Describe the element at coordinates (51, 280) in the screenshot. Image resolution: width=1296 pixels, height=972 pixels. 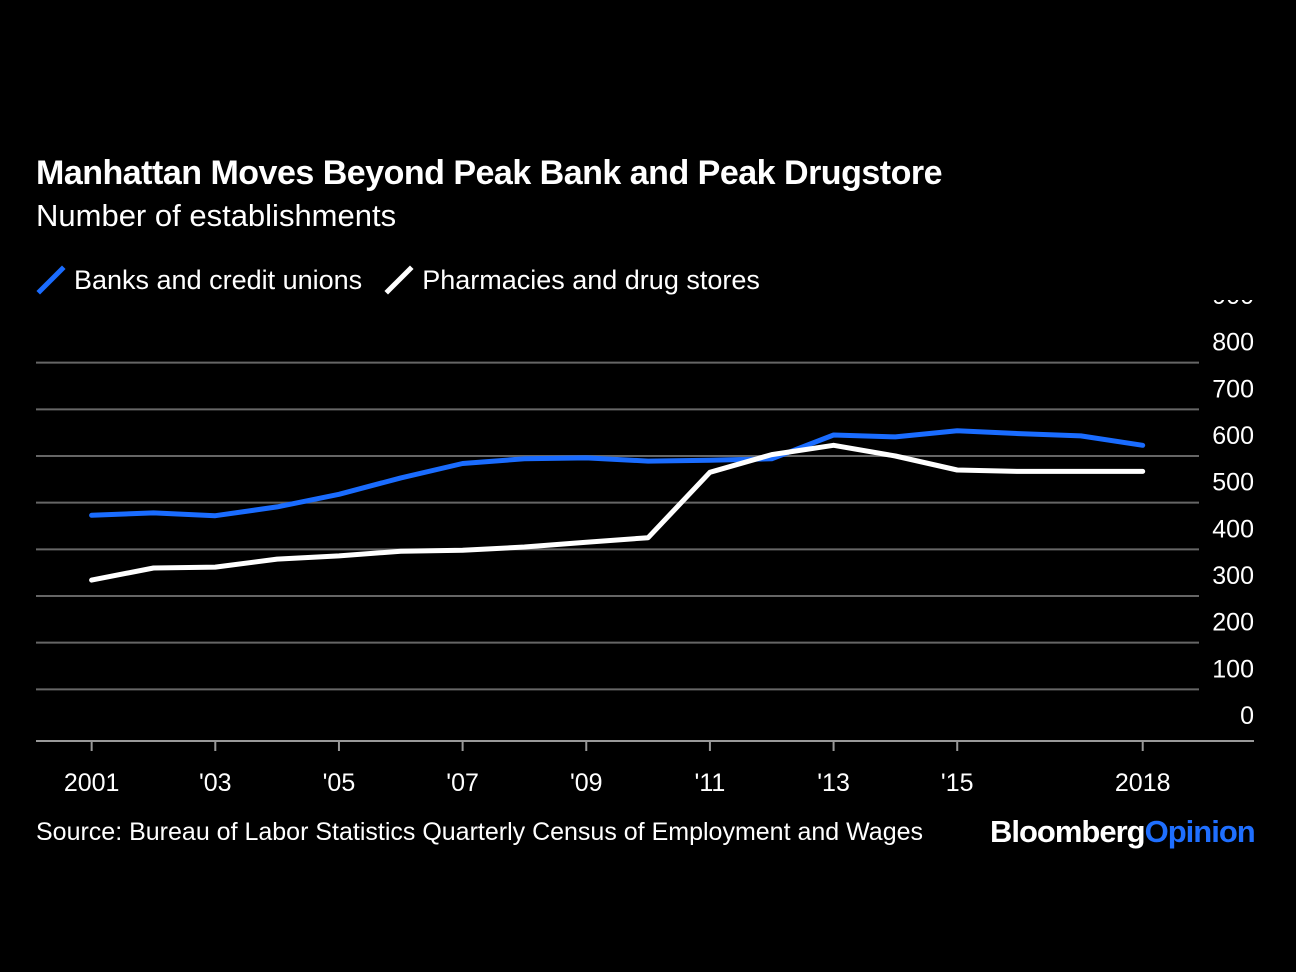
I see `legend-swatch-banks` at that location.